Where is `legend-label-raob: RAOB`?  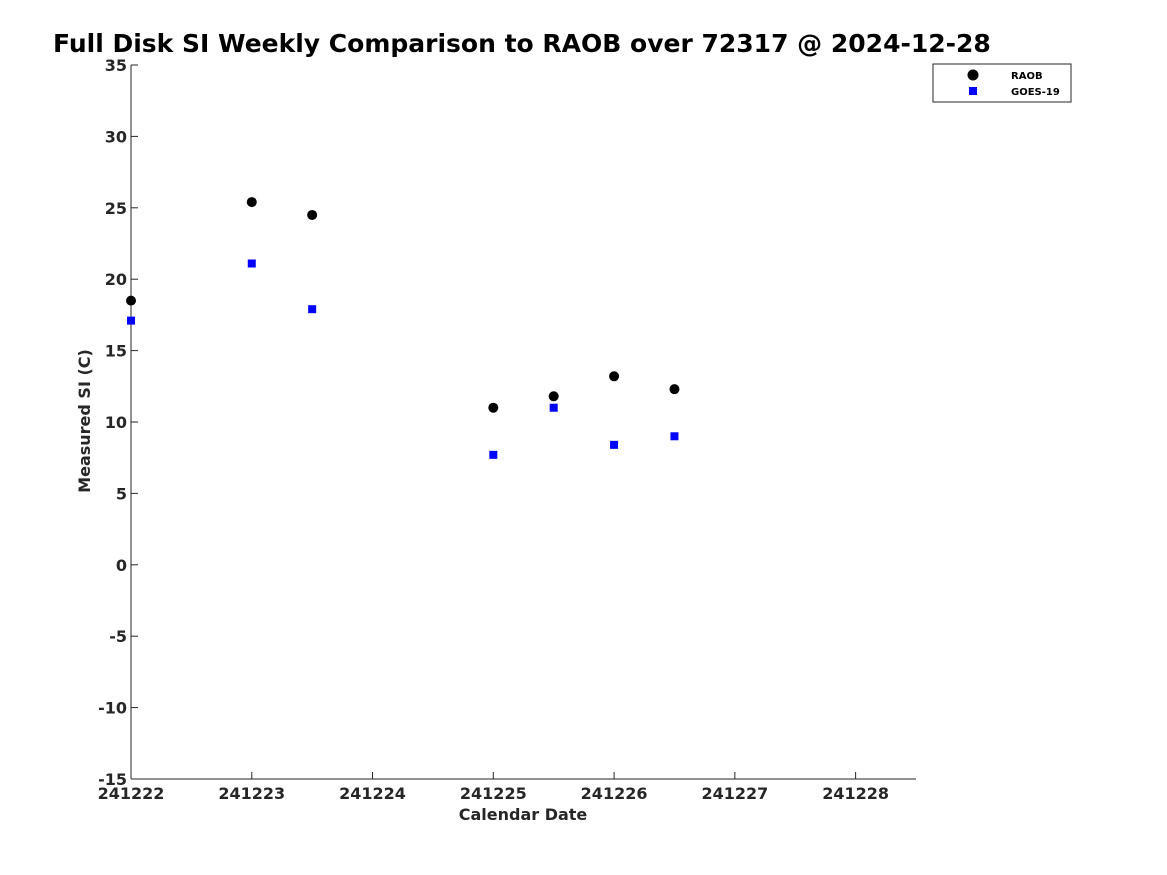
legend-label-raob: RAOB is located at coordinates (1027, 76).